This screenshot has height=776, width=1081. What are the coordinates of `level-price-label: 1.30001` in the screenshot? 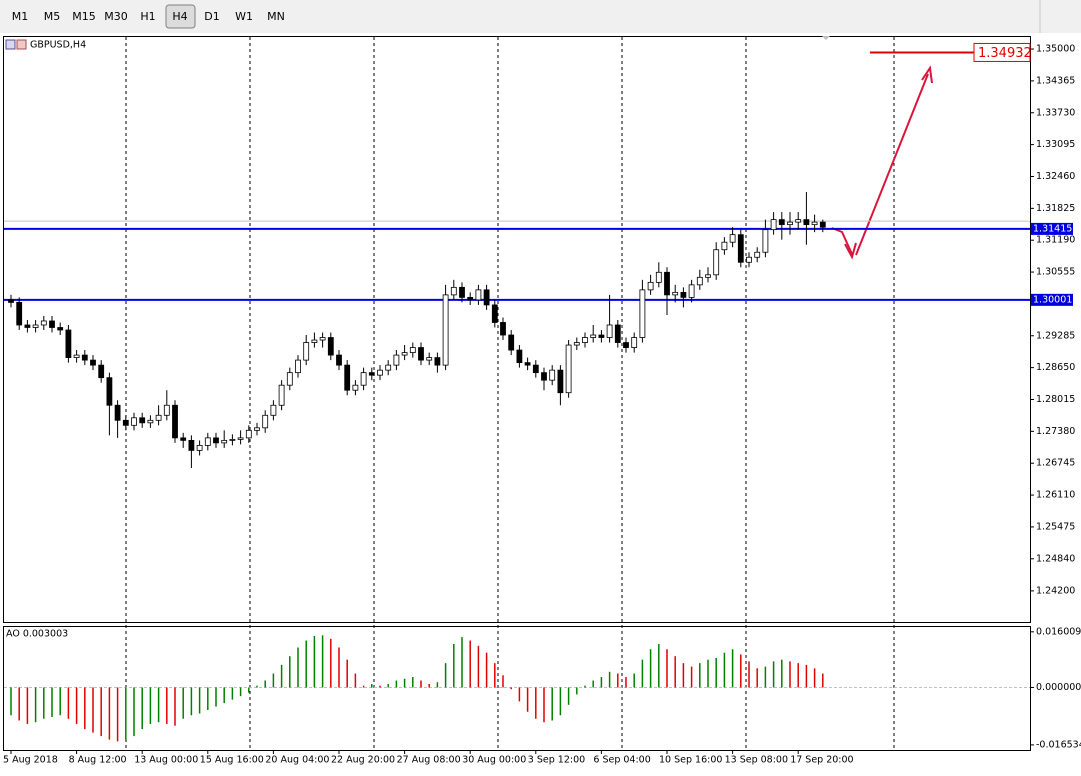 It's located at (1052, 299).